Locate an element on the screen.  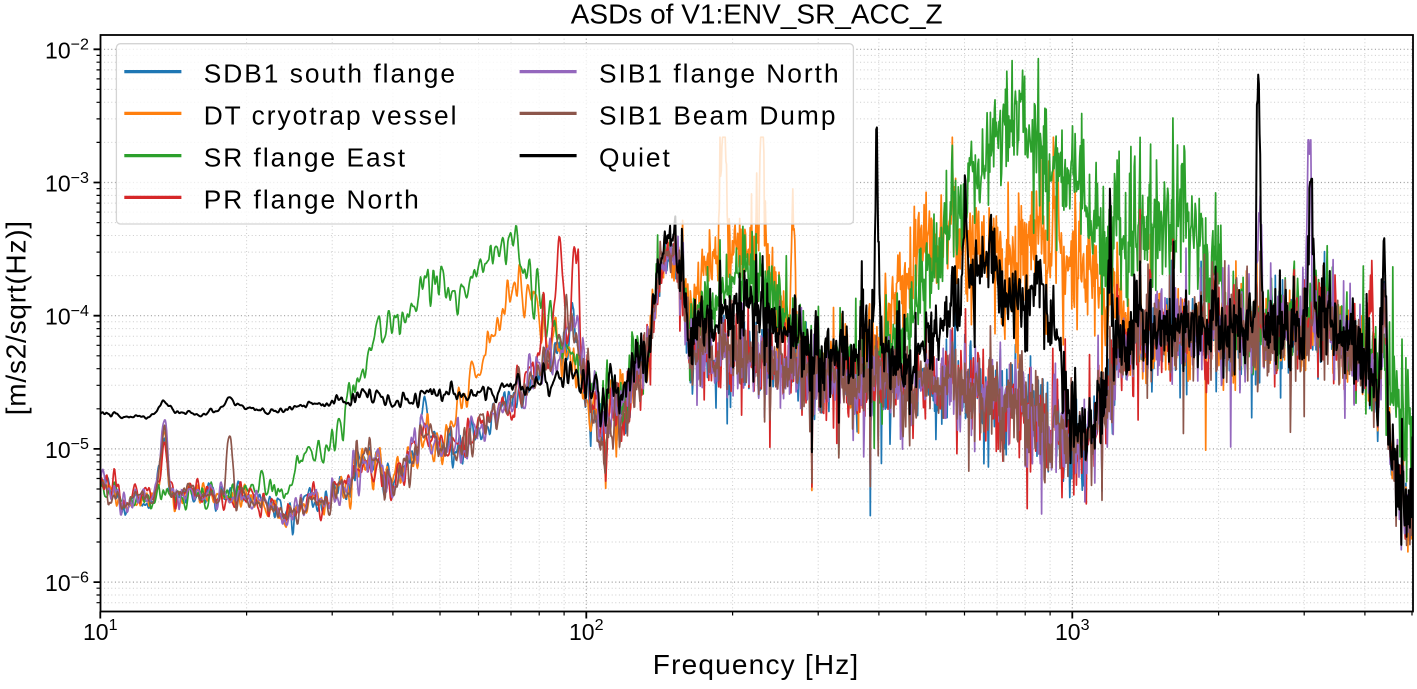
svg-text: DT cryotrap vessel is located at coordinates (331, 115).